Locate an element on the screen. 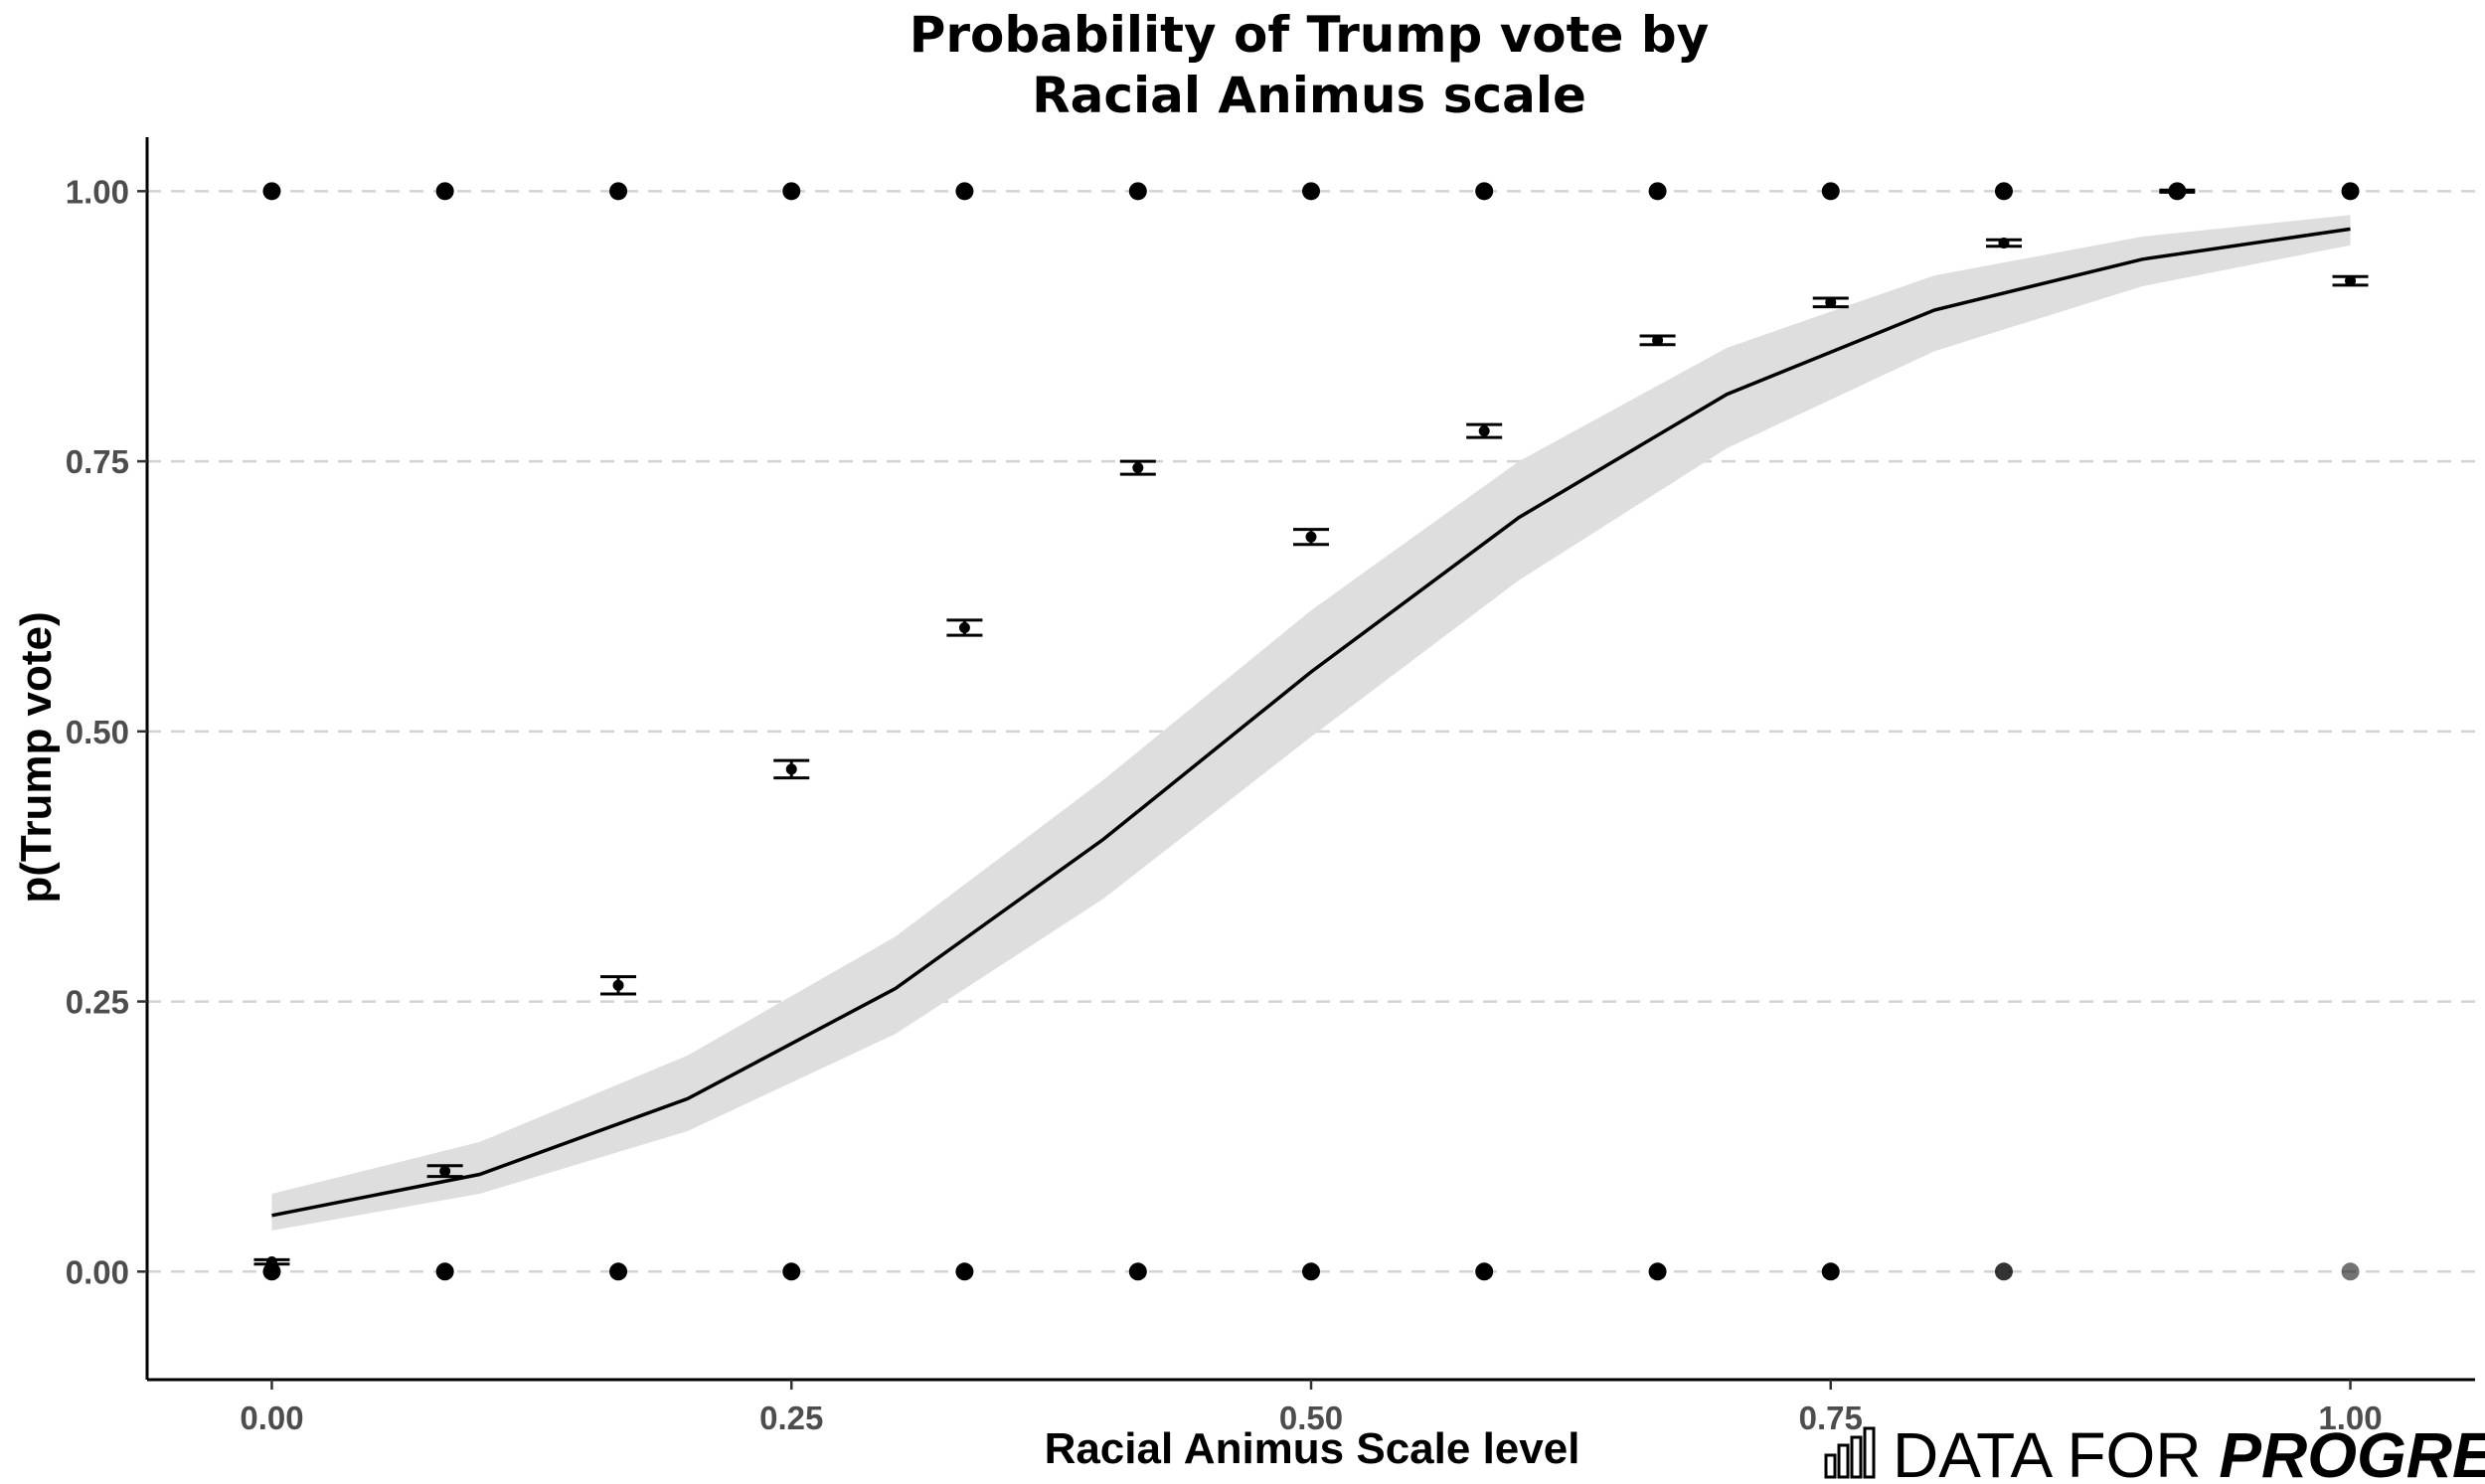  y-tick-label-4: 1.00 is located at coordinates (97, 191).